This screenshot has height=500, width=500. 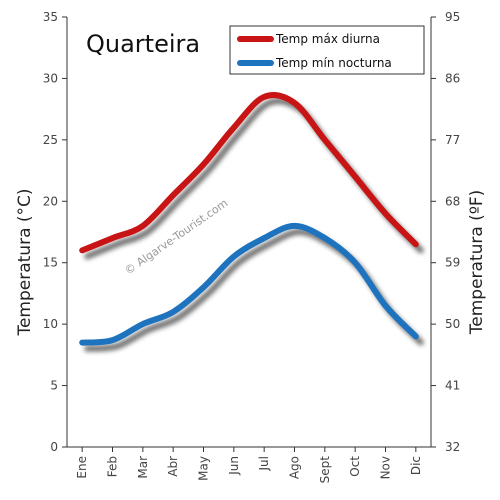 What do you see at coordinates (113, 466) in the screenshot?
I see `x-tick-label: Feb` at bounding box center [113, 466].